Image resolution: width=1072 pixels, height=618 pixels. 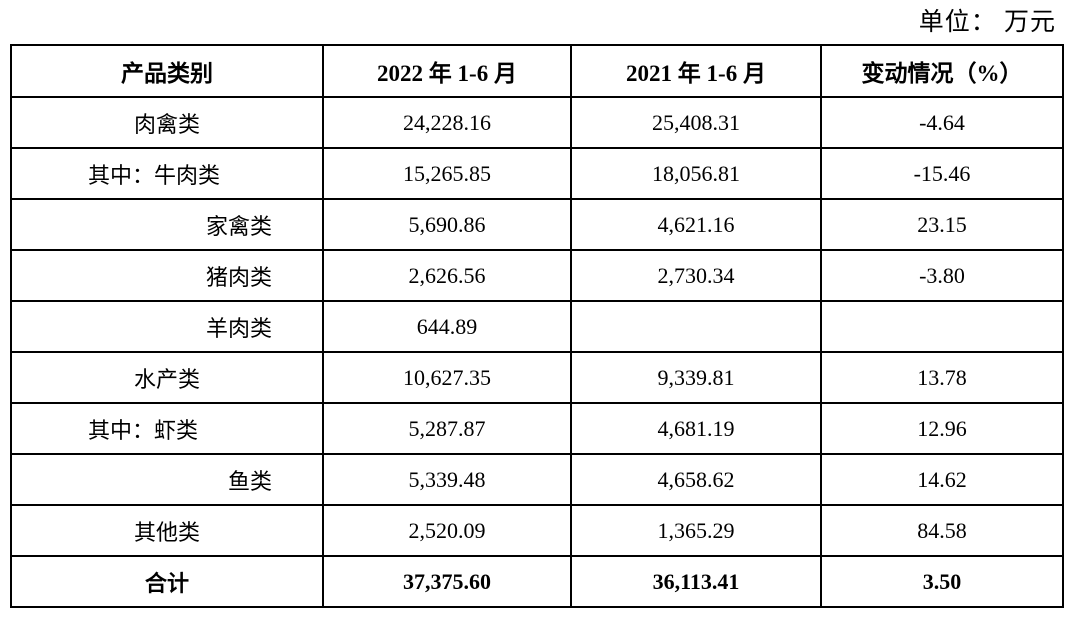 What do you see at coordinates (942, 71) in the screenshot?
I see `header-change-percent: 变动情况（%）` at bounding box center [942, 71].